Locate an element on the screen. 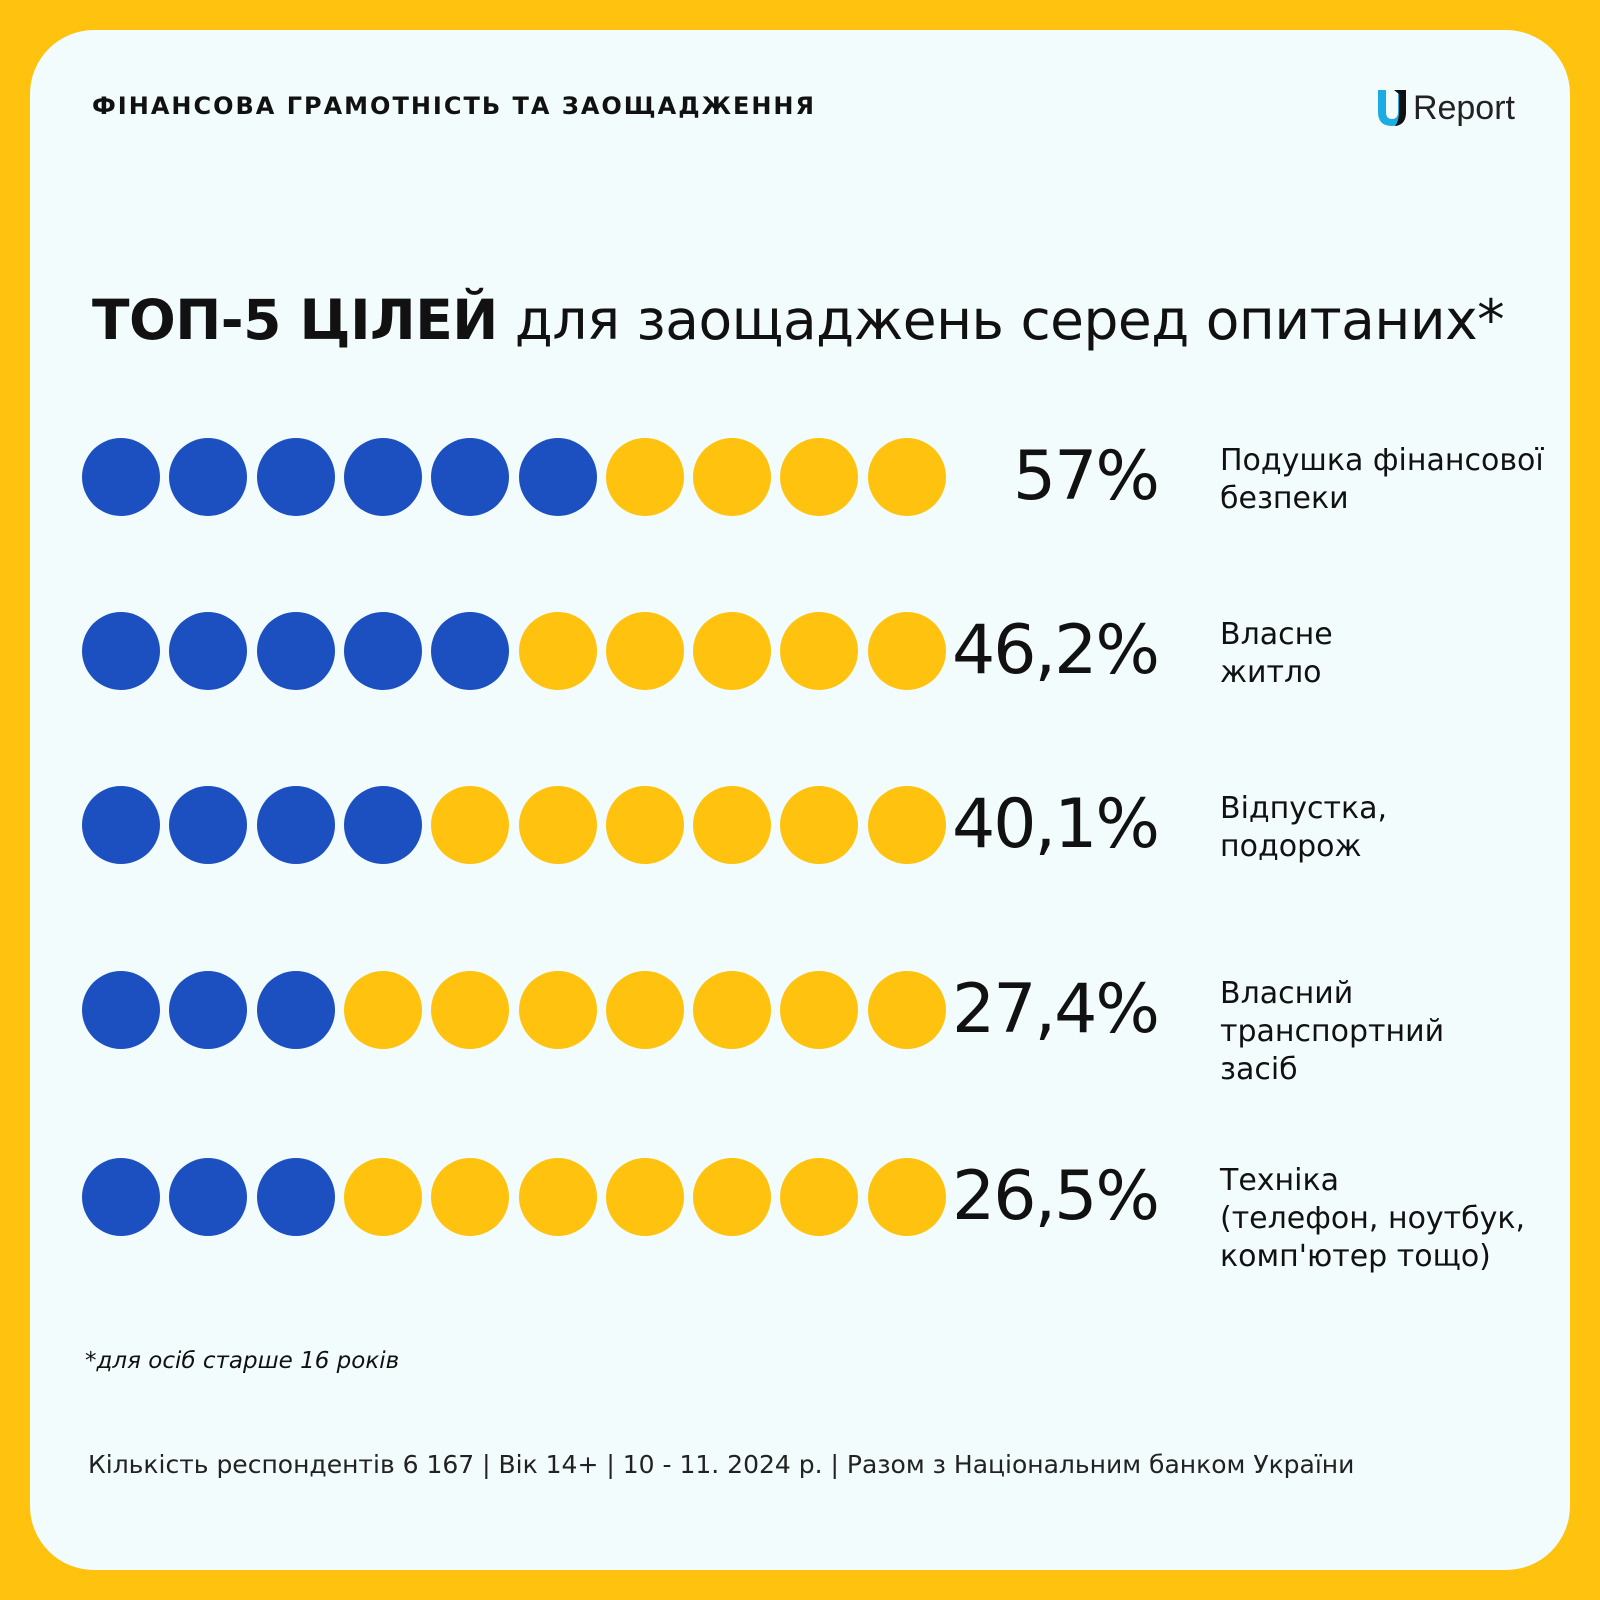 This screenshot has width=1600, height=1600. chart-title-rest: для заощаджень серед опитаних* is located at coordinates (1001, 320).